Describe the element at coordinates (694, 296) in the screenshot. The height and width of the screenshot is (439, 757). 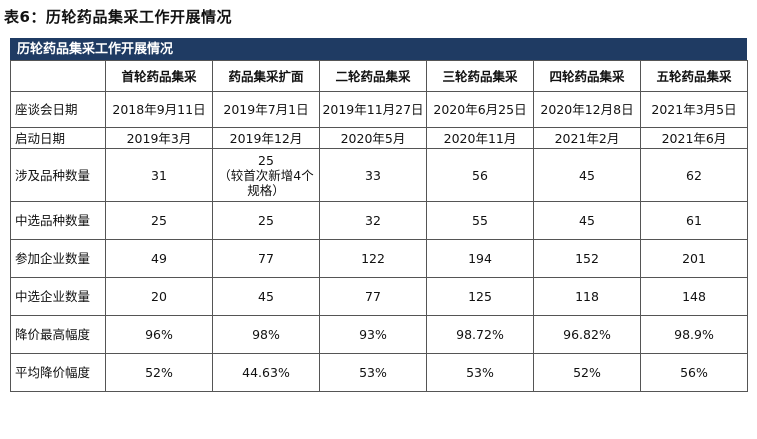
I see `table-cell: 148` at that location.